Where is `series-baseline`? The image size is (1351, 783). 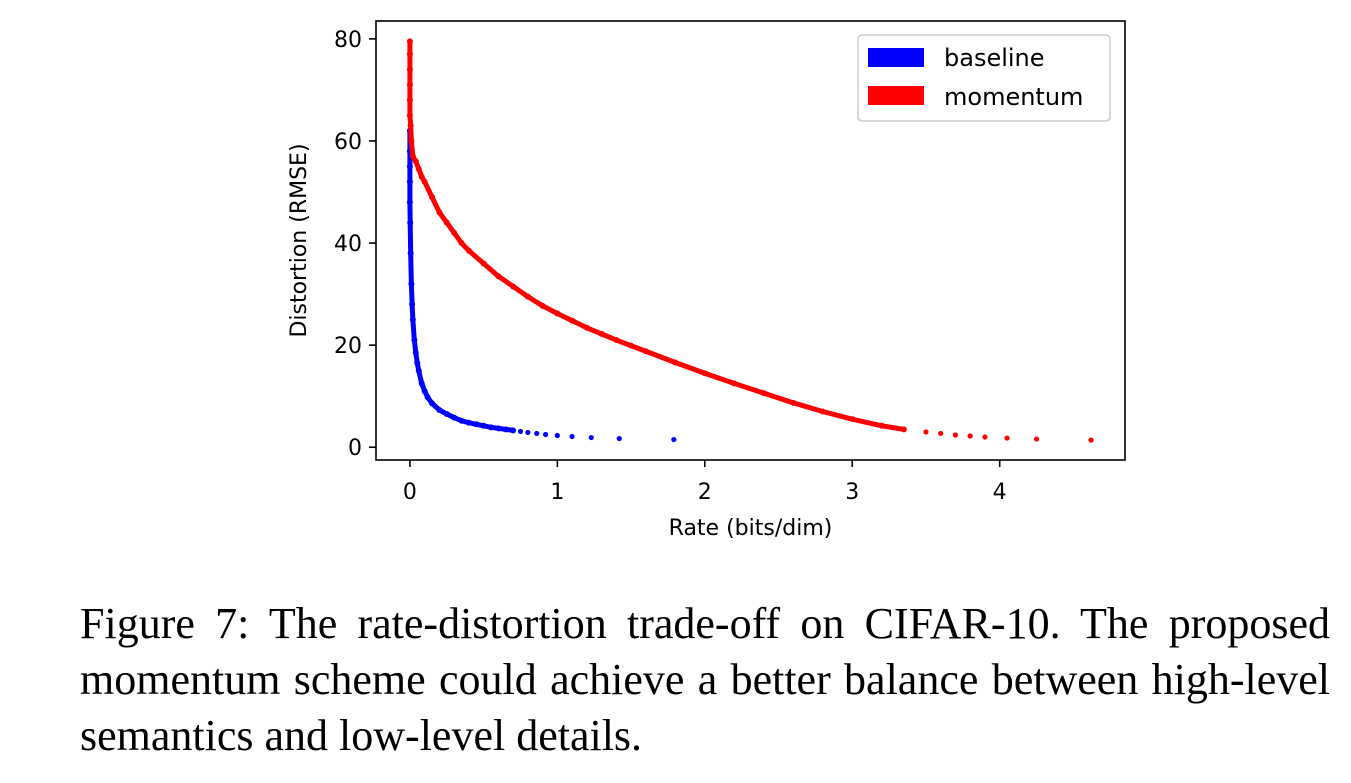 series-baseline is located at coordinates (541, 285).